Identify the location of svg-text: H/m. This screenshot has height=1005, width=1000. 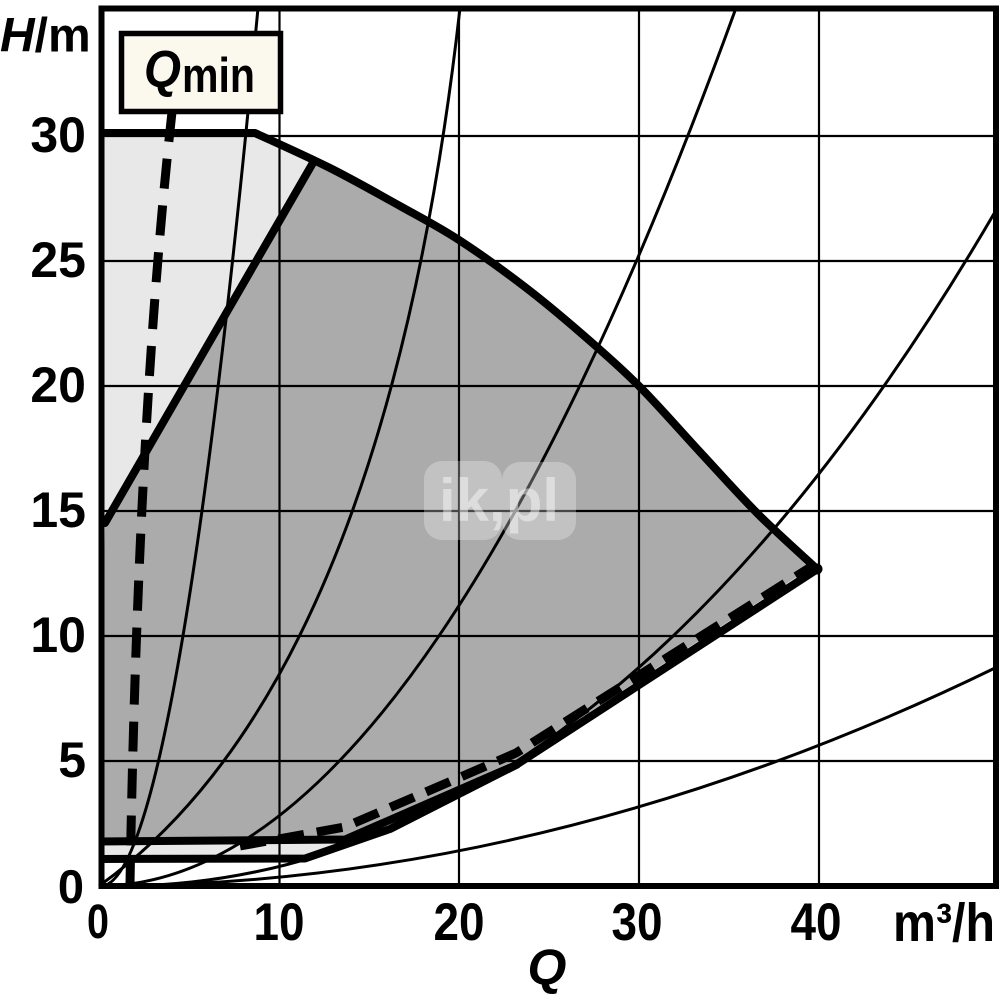
(45, 36).